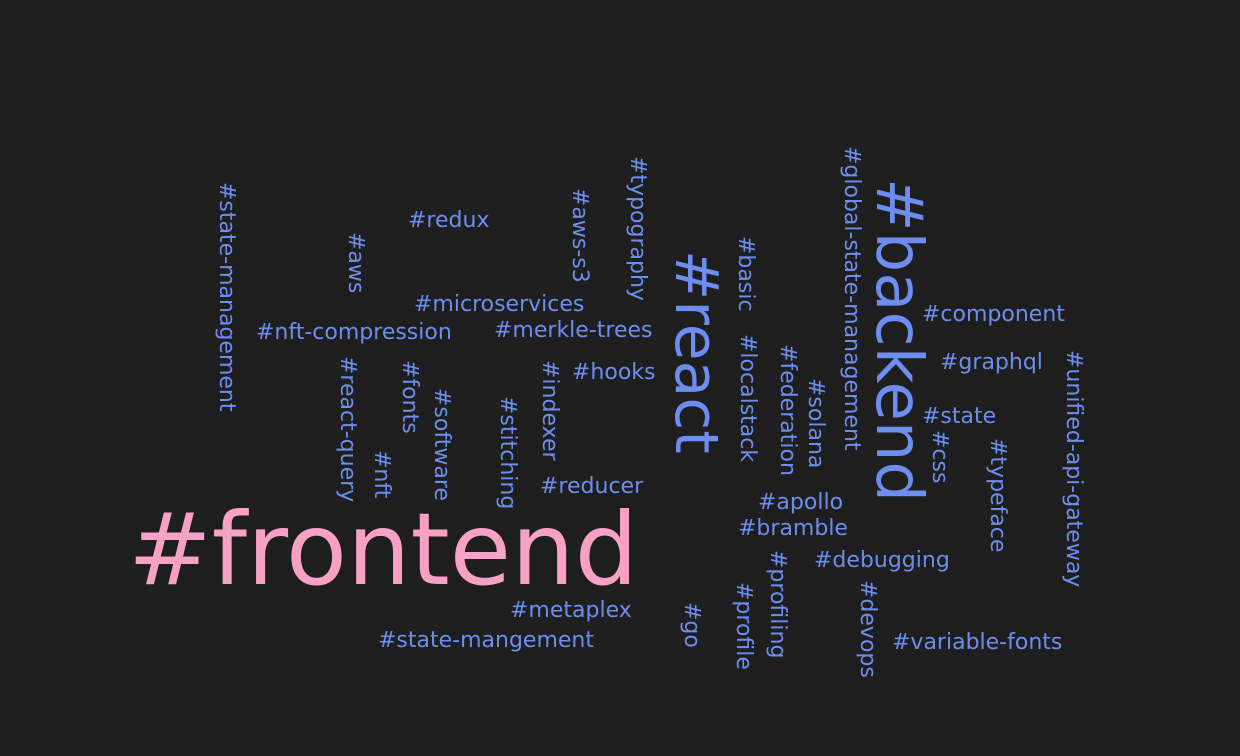 The width and height of the screenshot is (1240, 756). Describe the element at coordinates (409, 397) in the screenshot. I see `tag-fonts: #fonts` at that location.